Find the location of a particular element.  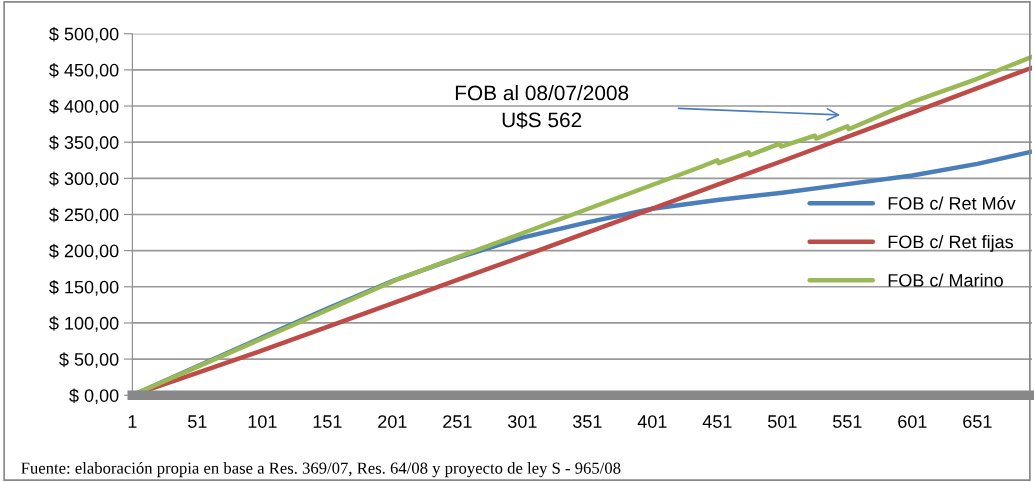

x-tick-label: 151 is located at coordinates (327, 421).